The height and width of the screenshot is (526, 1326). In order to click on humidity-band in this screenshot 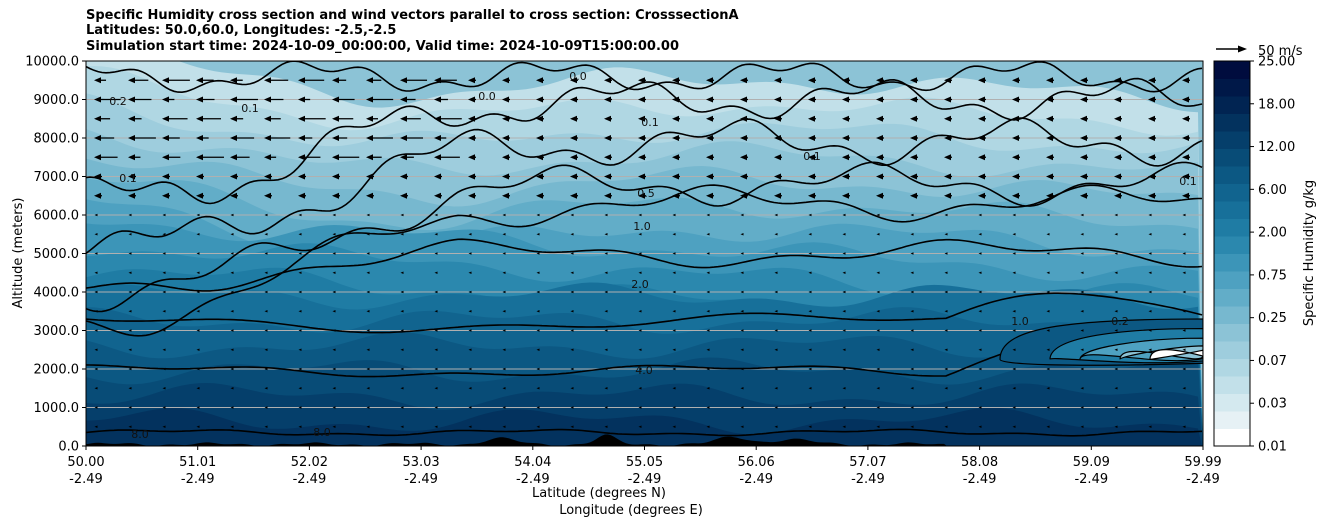, I will do `click(644, 426)`.